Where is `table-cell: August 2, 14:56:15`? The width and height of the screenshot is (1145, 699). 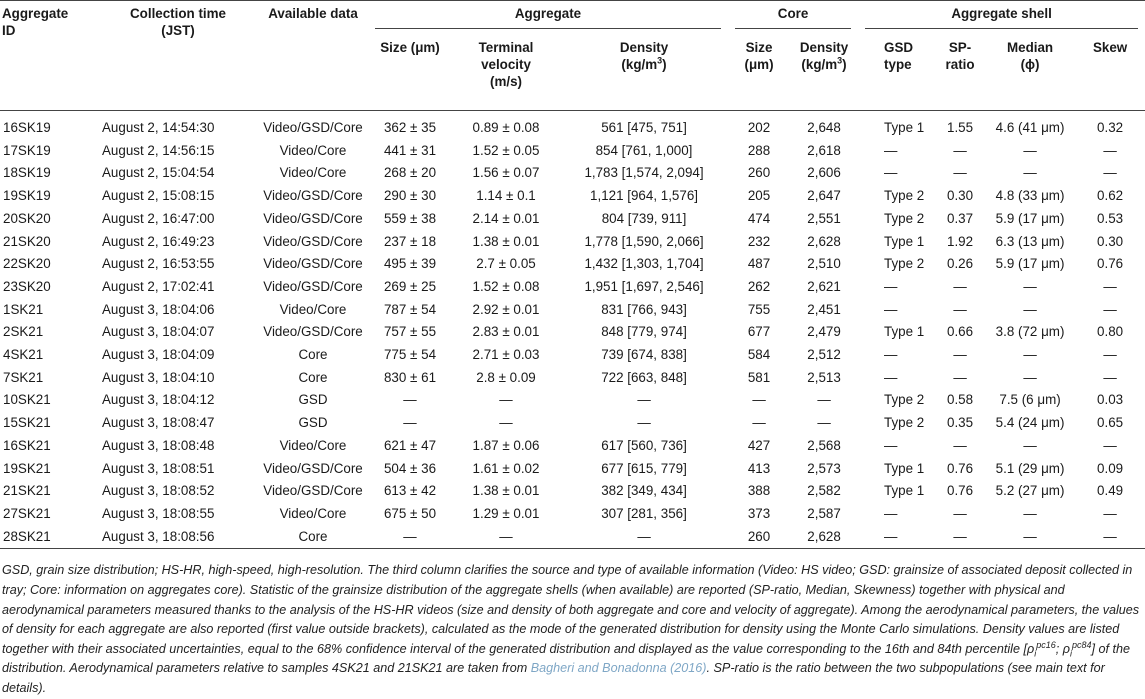 table-cell: August 2, 14:56:15 is located at coordinates (158, 150).